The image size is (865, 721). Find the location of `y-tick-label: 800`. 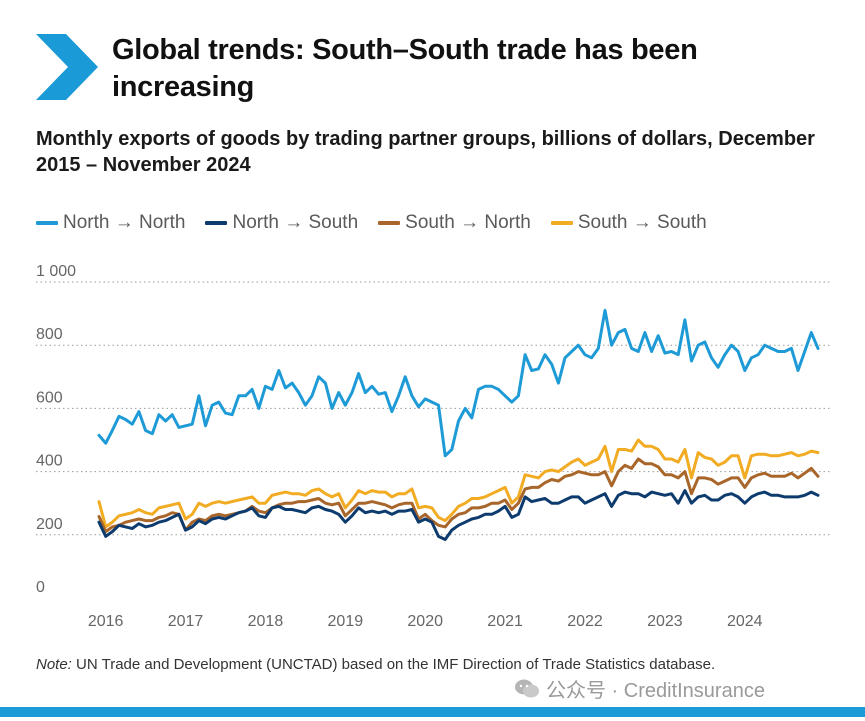

y-tick-label: 800 is located at coordinates (49, 334).